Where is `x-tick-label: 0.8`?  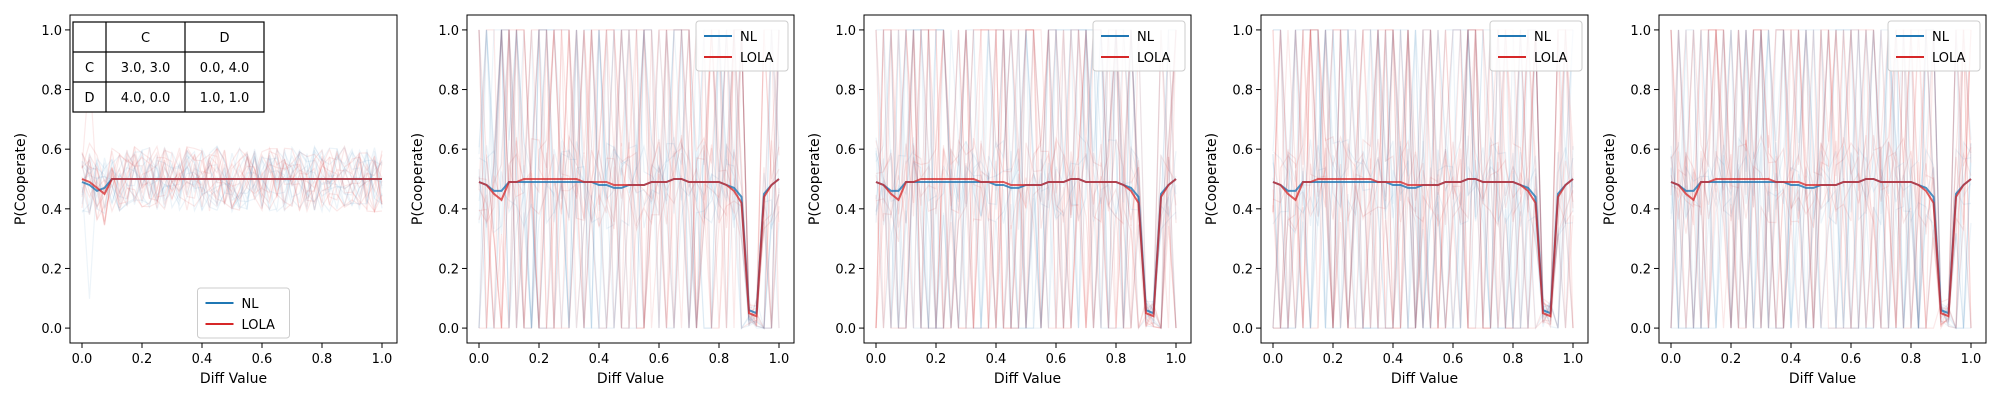
x-tick-label: 0.8 is located at coordinates (322, 359).